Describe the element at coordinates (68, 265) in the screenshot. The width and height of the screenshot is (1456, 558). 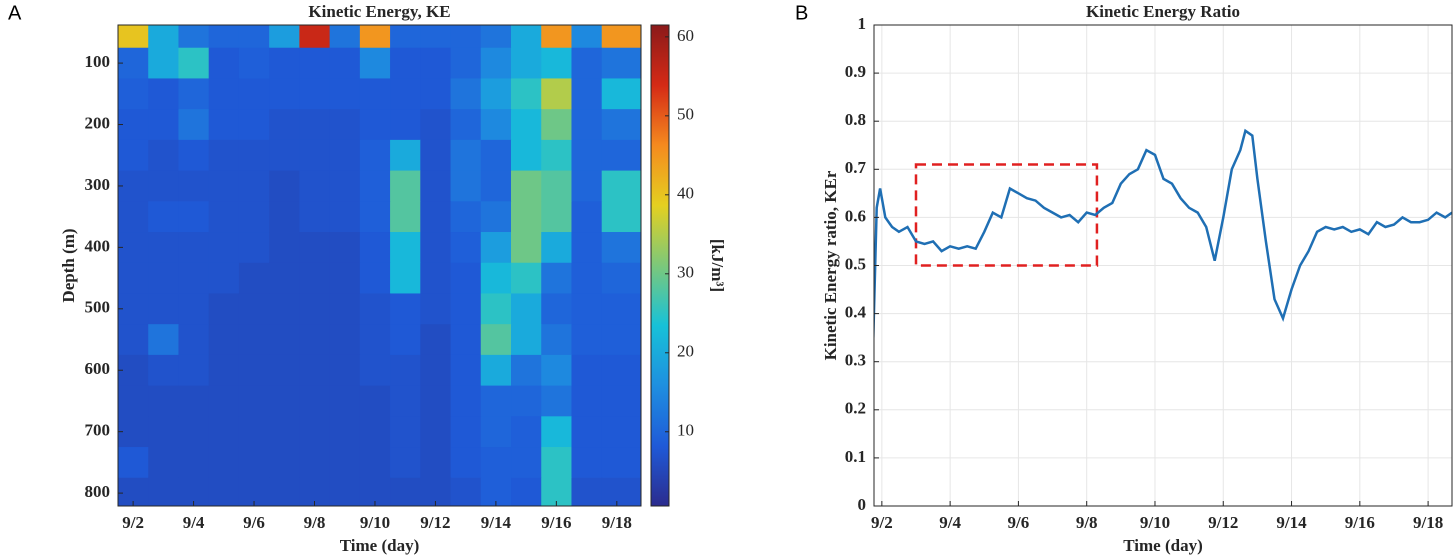
I see `y-axis-label: Depth (m)` at that location.